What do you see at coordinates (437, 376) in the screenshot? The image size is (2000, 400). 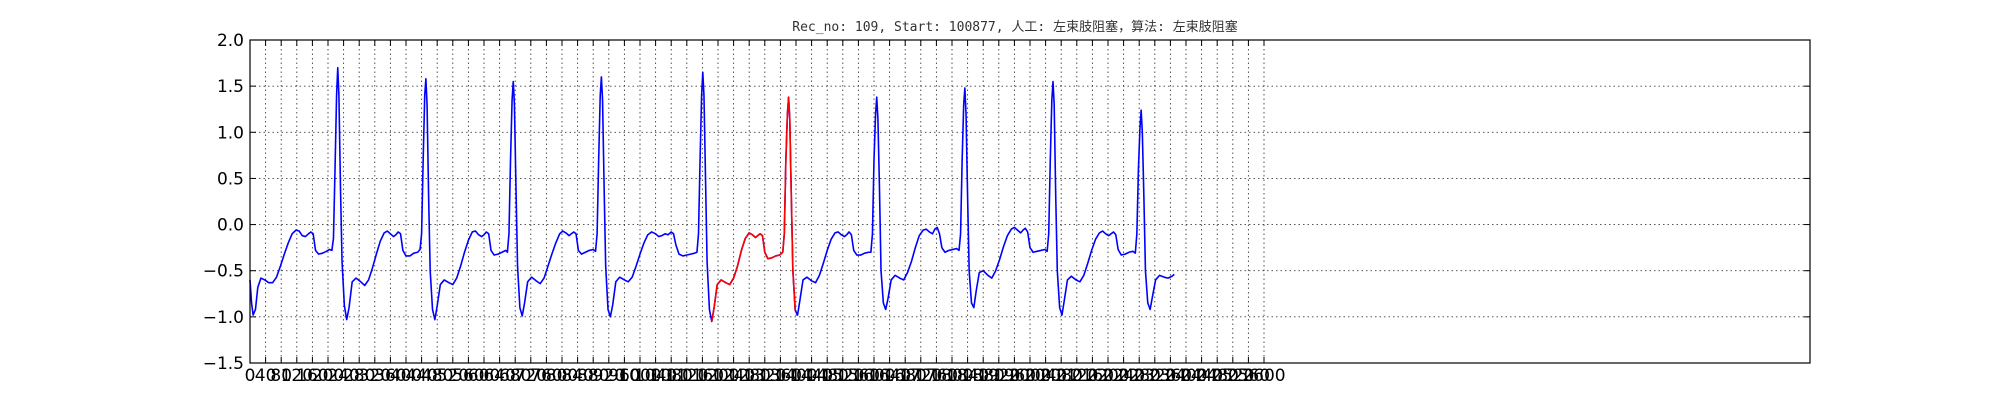 I see `x-tick-label: 480` at bounding box center [437, 376].